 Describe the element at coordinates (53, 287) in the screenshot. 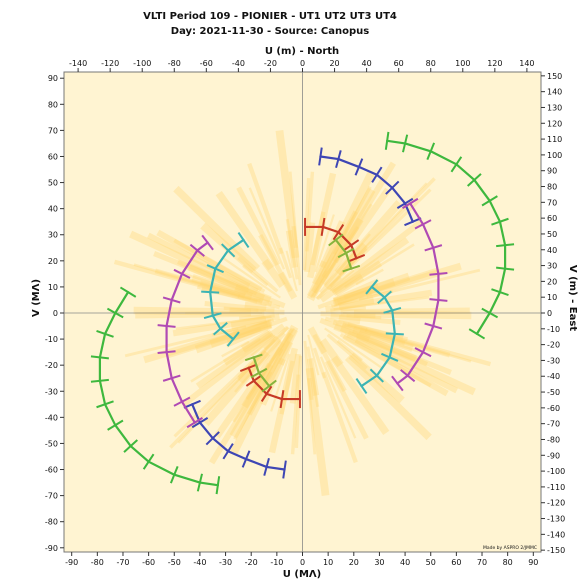

I see `y-tick-label: 10` at that location.